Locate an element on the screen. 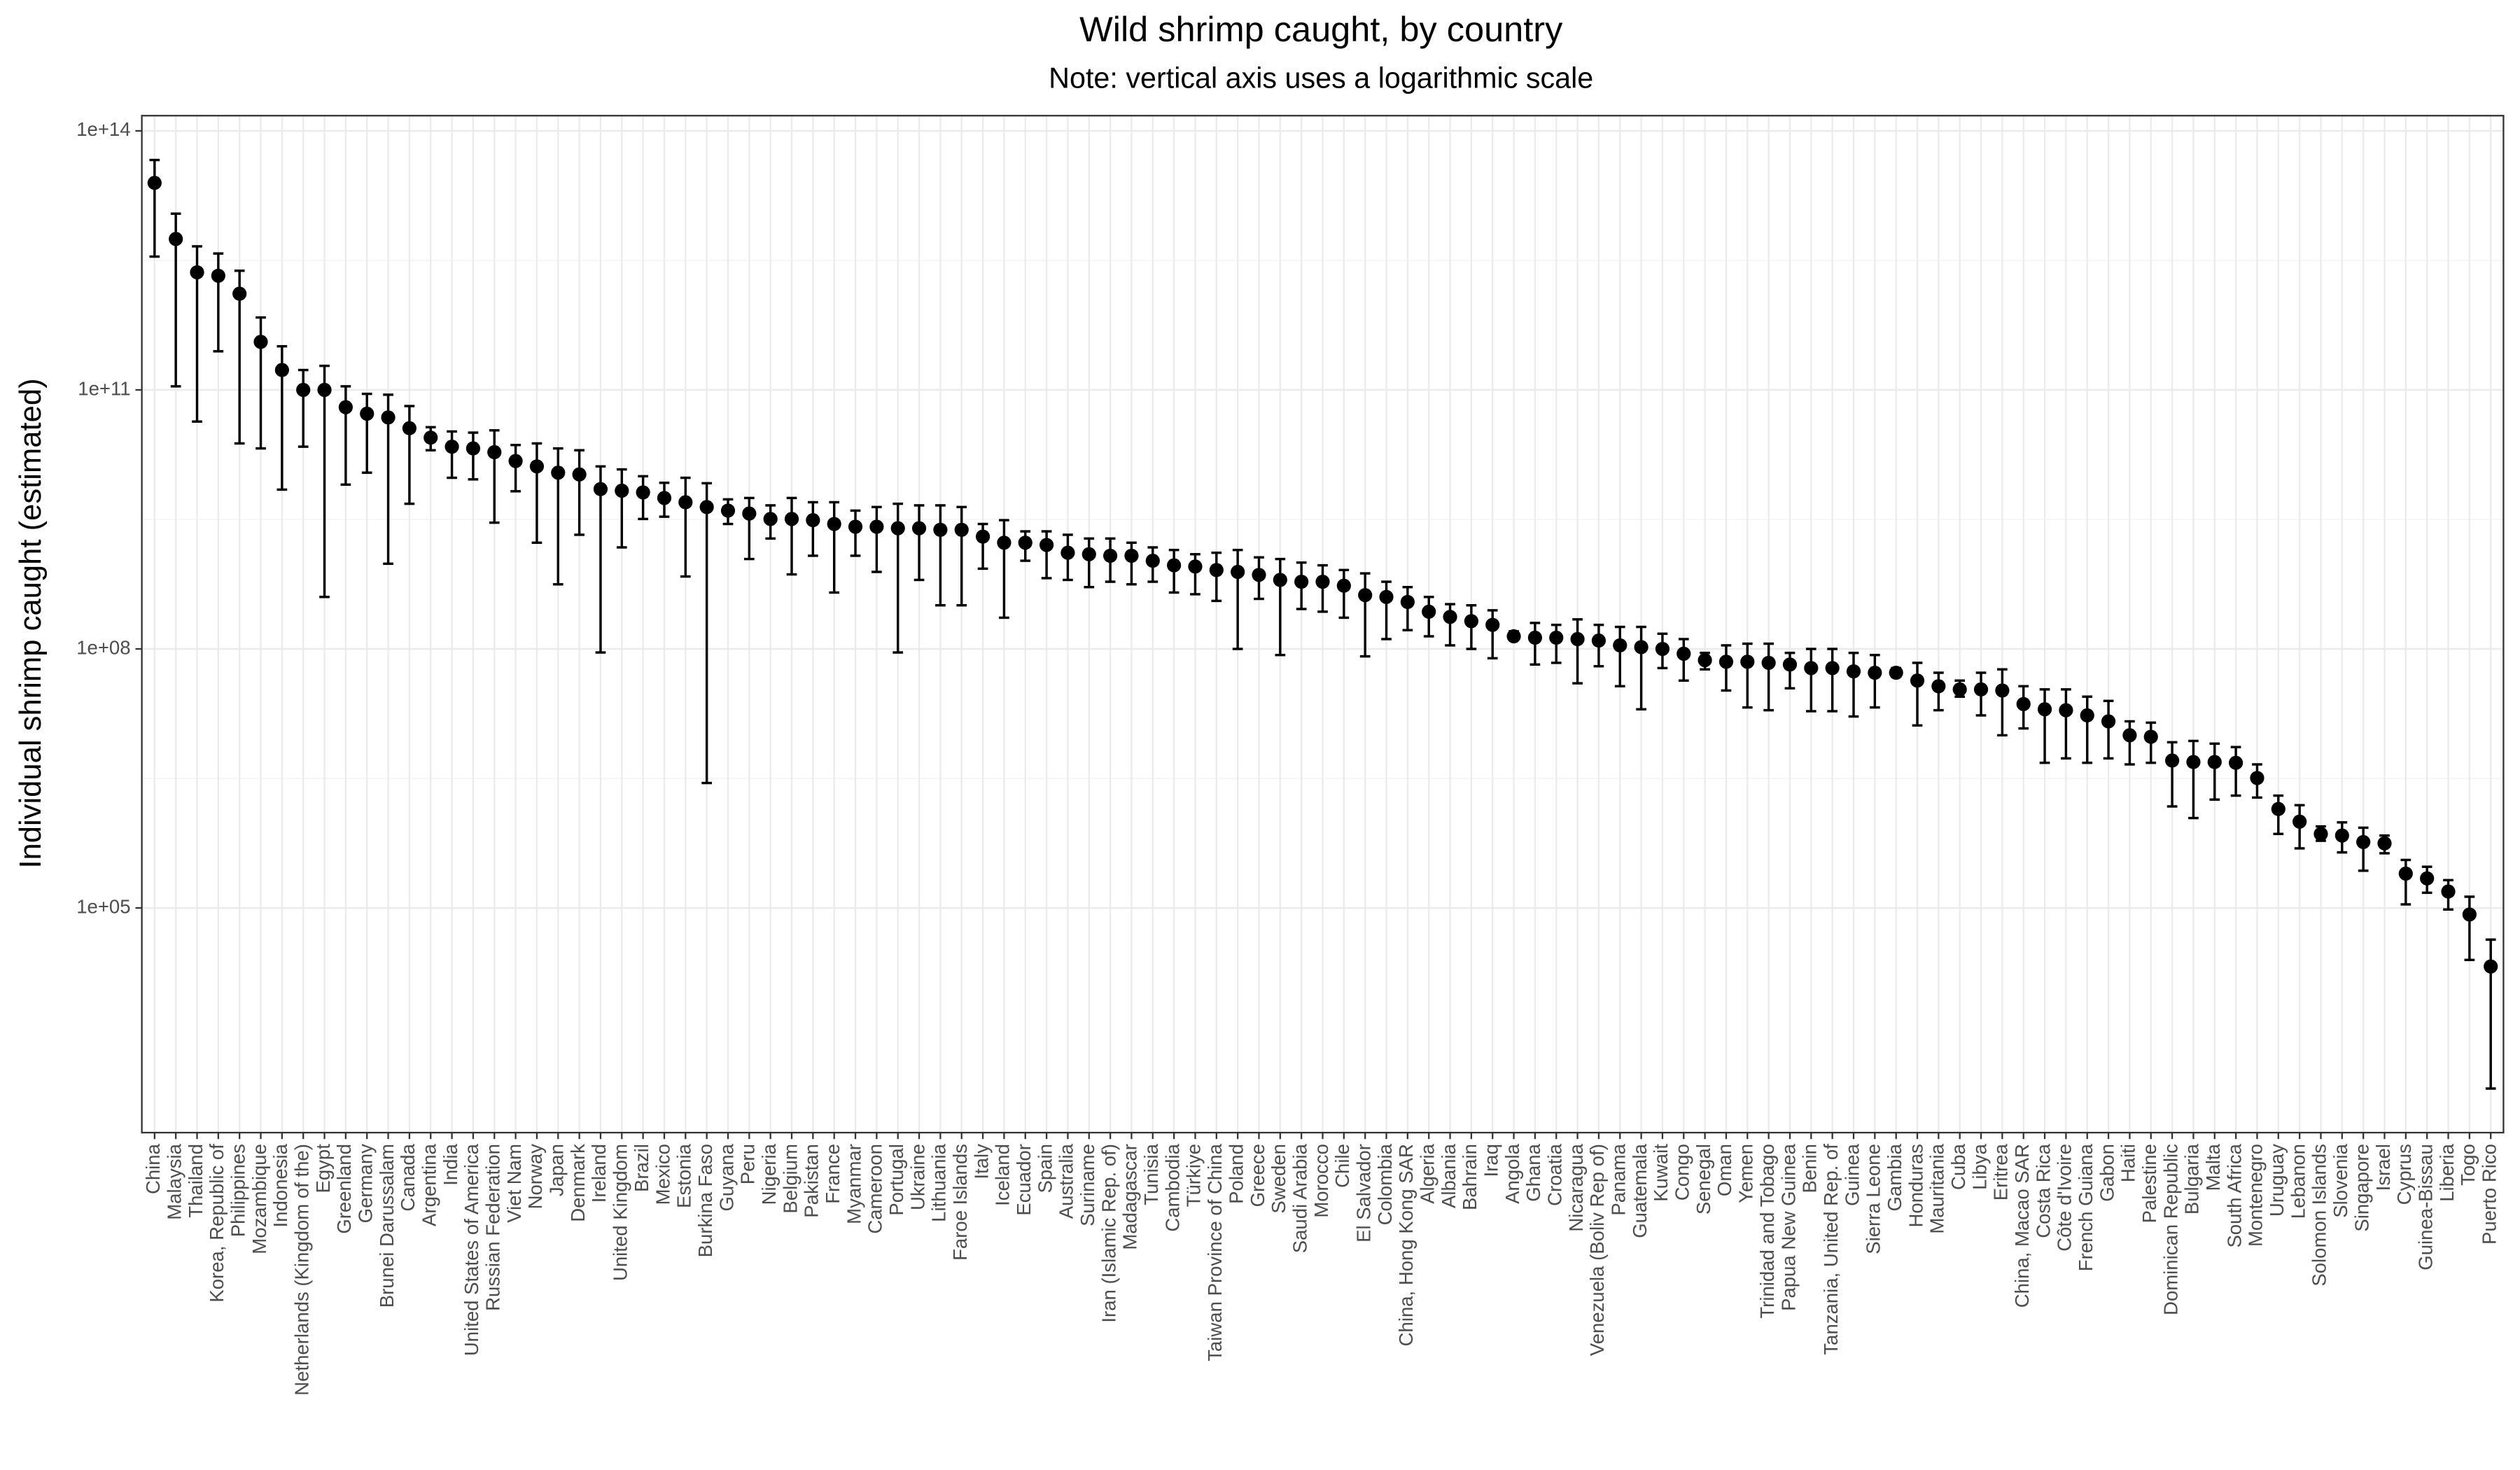  x-tick-label: Papua New Guinea is located at coordinates (1788, 1226).